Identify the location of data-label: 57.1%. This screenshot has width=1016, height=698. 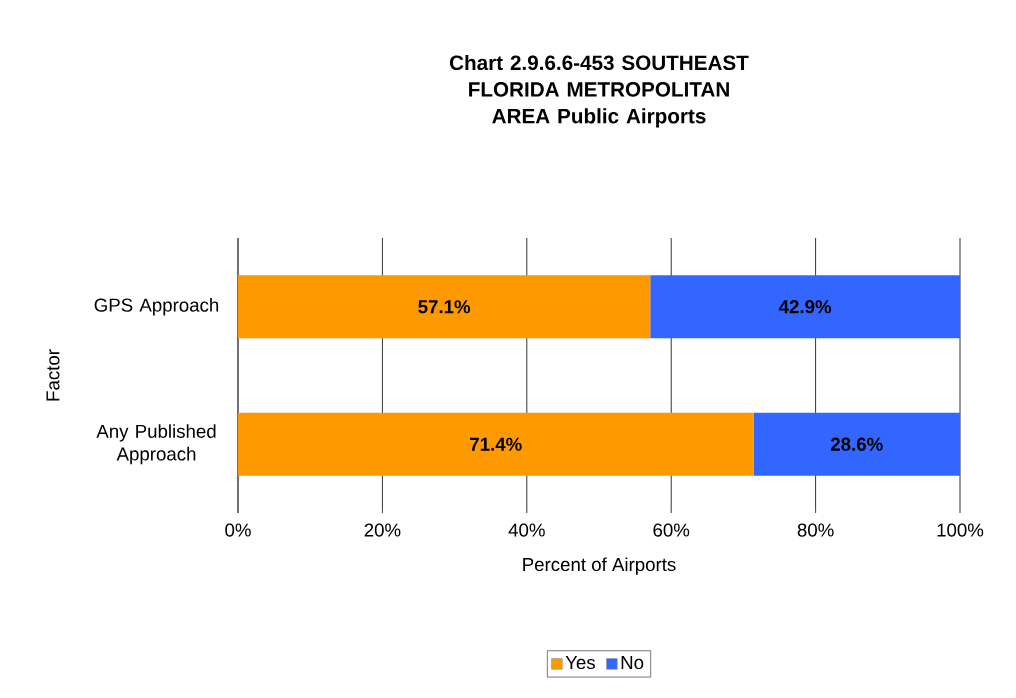
(444, 307).